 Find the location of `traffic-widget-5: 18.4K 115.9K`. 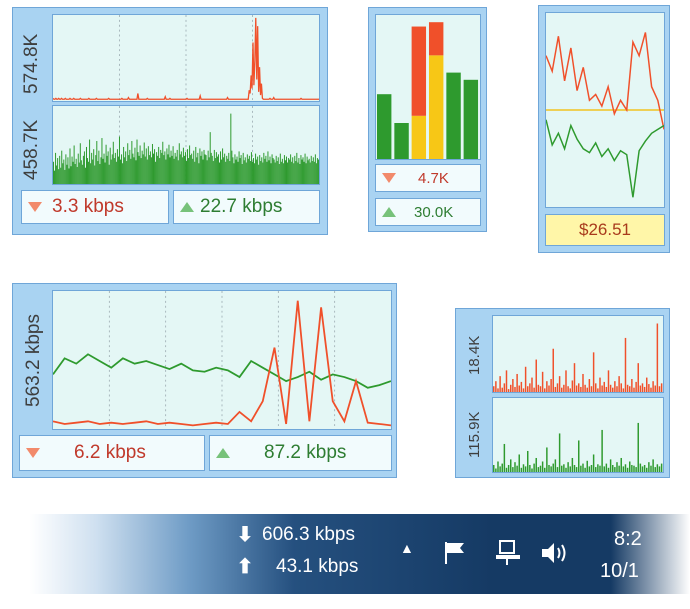

traffic-widget-5: 18.4K 115.9K is located at coordinates (562, 393).